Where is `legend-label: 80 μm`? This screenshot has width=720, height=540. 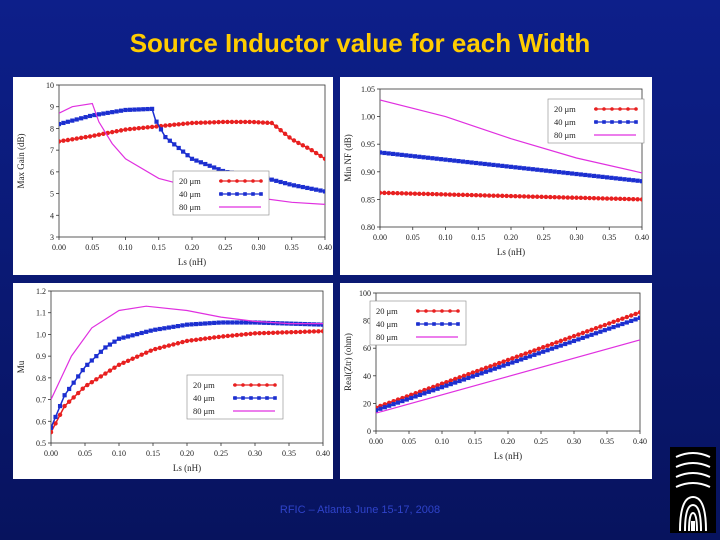 legend-label: 80 μm is located at coordinates (204, 411).